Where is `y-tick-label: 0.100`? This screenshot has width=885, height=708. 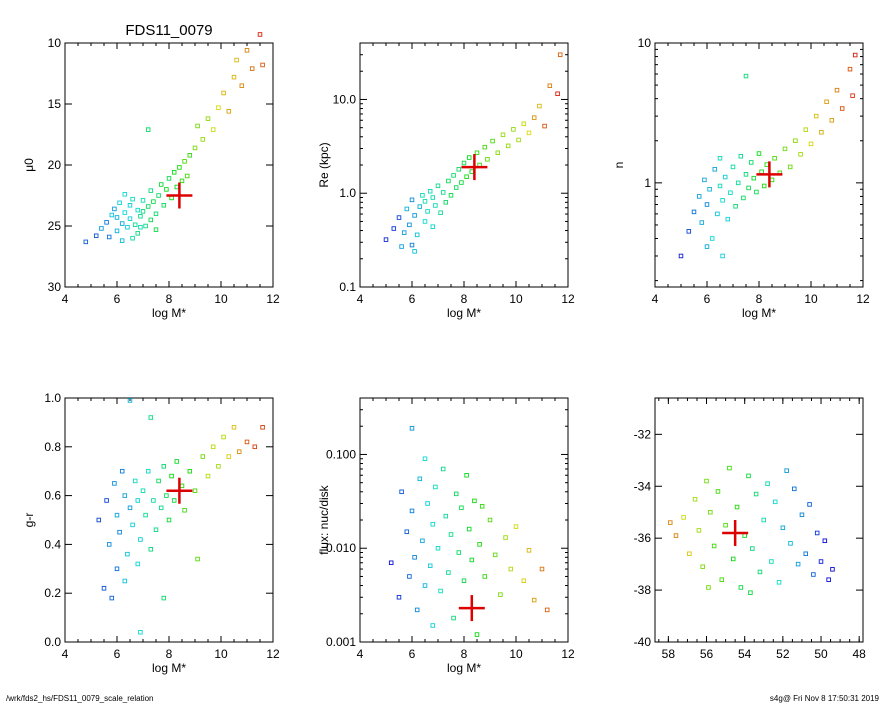 y-tick-label: 0.100 is located at coordinates (341, 454).